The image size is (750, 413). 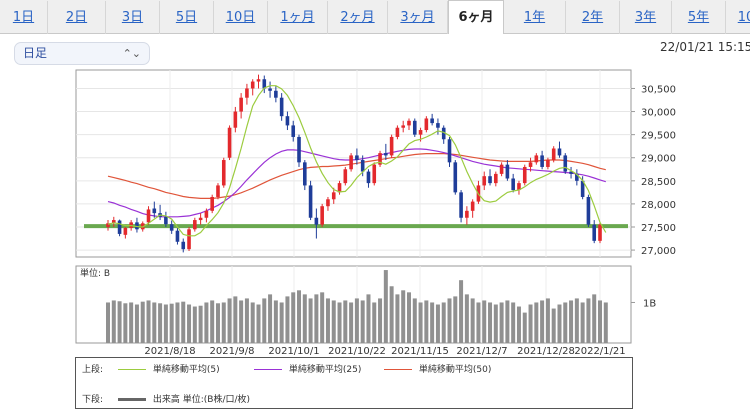 I want to click on tab-11: 2年, so click(x=593, y=17).